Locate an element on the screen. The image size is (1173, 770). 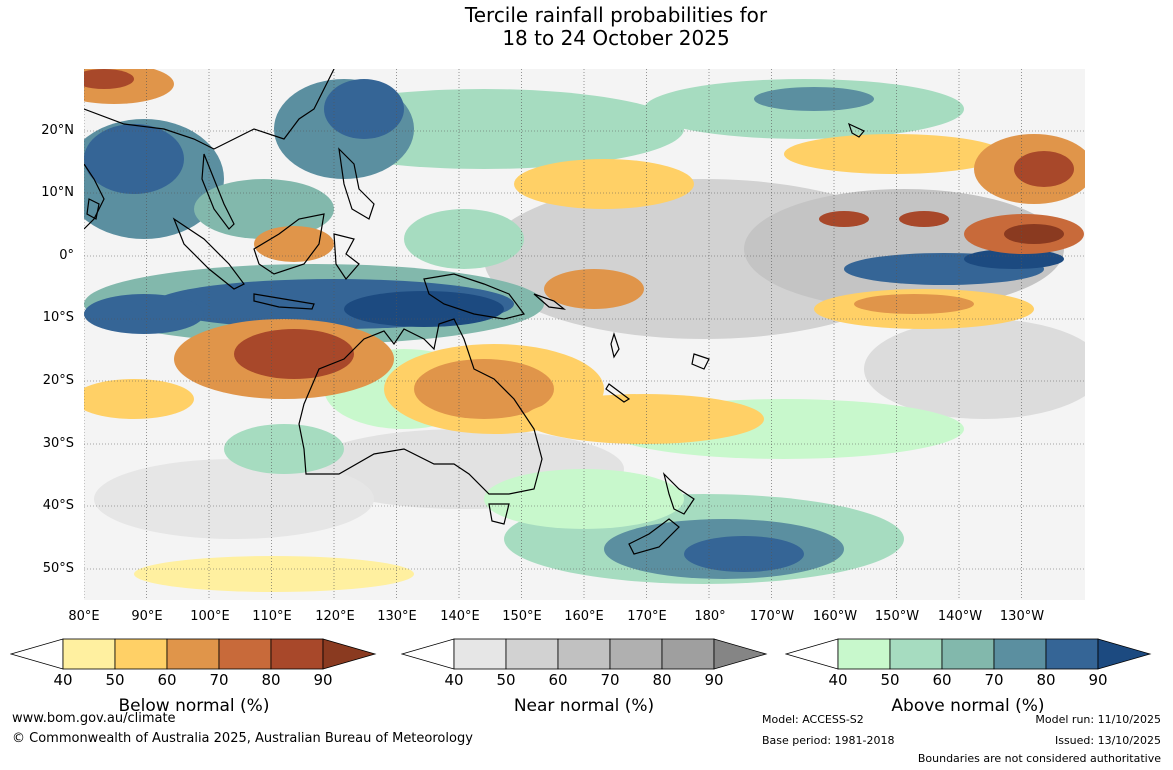
lat-label-30s: 30°S is located at coordinates (58, 443).